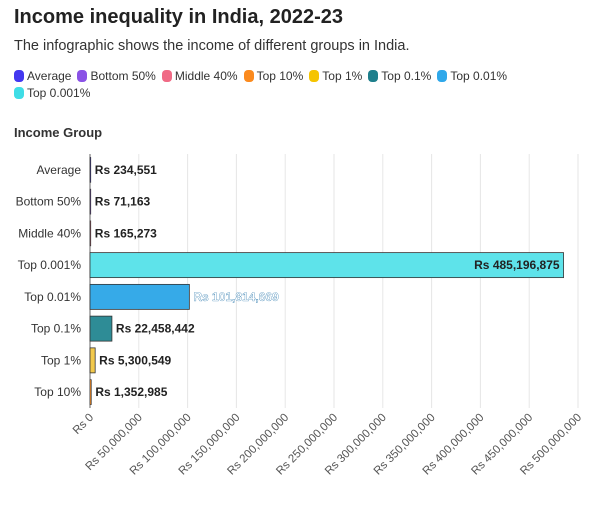  I want to click on bar-value-label: Rs 165,273, so click(126, 233).